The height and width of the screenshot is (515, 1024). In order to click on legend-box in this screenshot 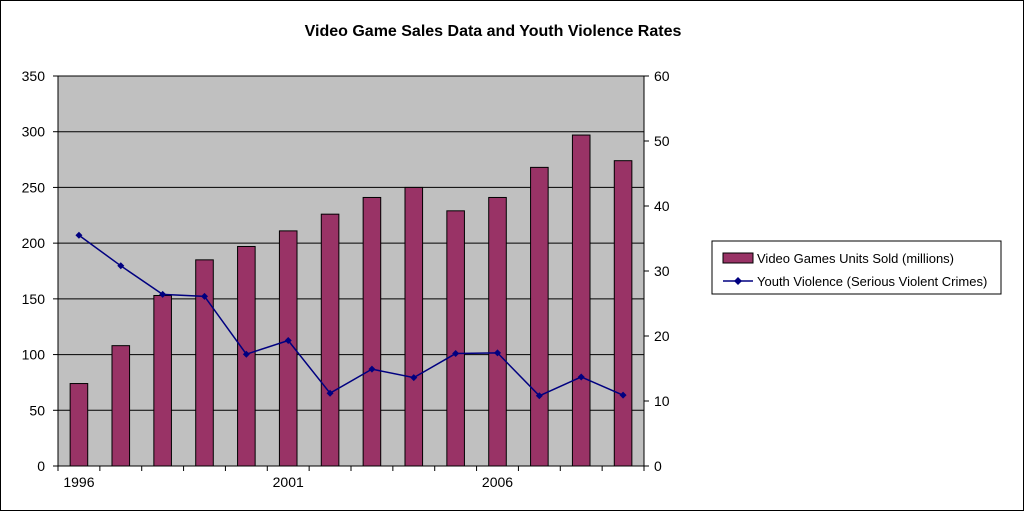, I will do `click(856, 267)`.